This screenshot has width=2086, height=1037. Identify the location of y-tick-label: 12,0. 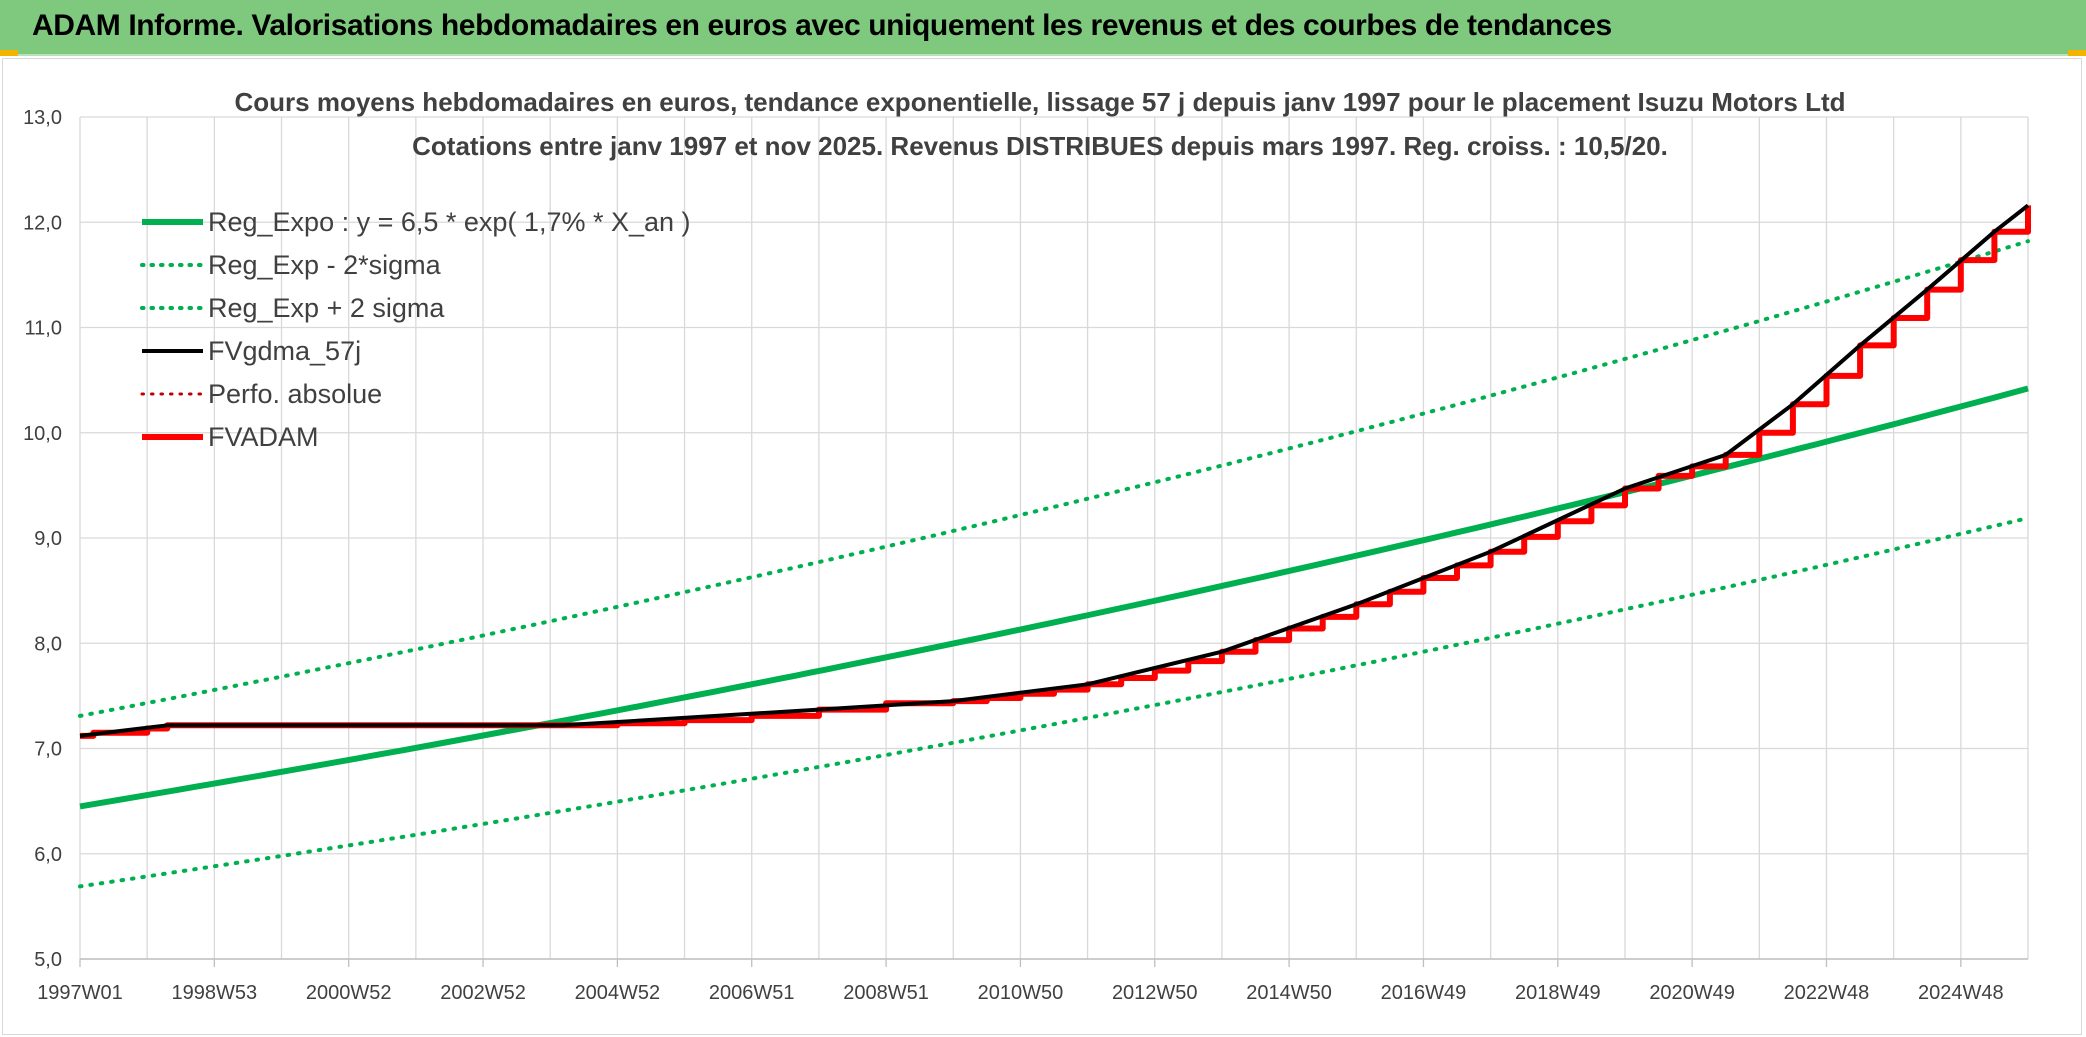
(42, 223).